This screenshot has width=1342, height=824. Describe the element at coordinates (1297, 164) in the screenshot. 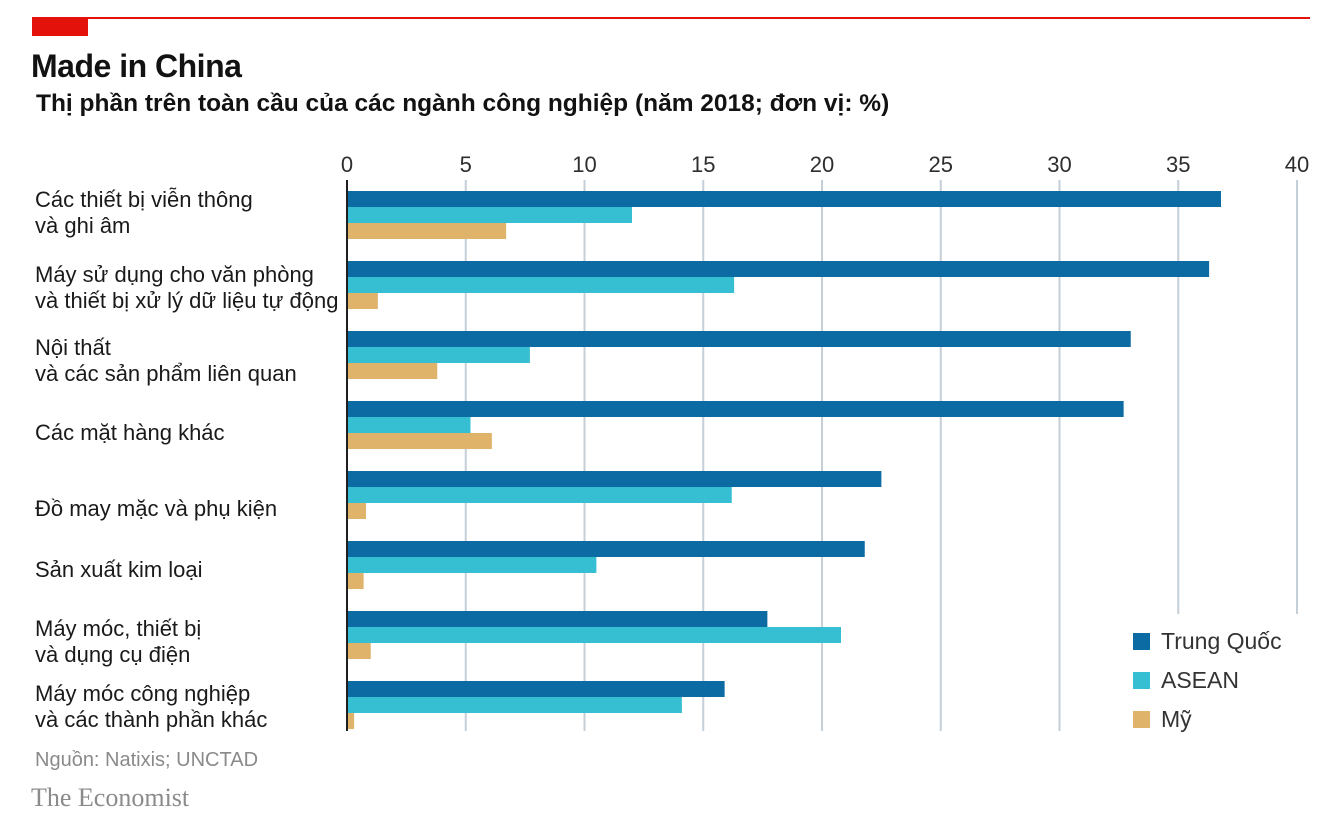

I see `x-tick-label-40: 40` at that location.